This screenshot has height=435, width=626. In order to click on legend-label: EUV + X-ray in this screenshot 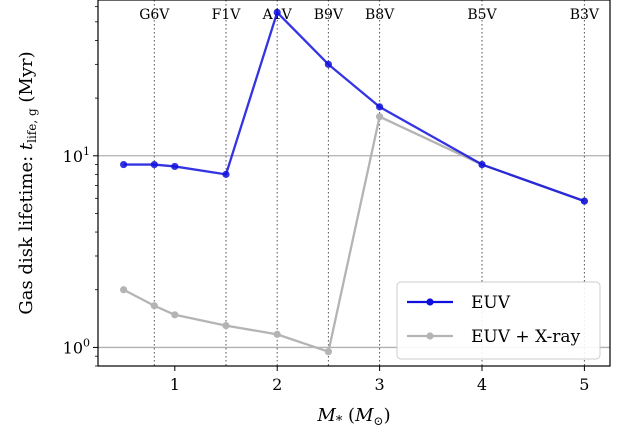, I will do `click(526, 337)`.